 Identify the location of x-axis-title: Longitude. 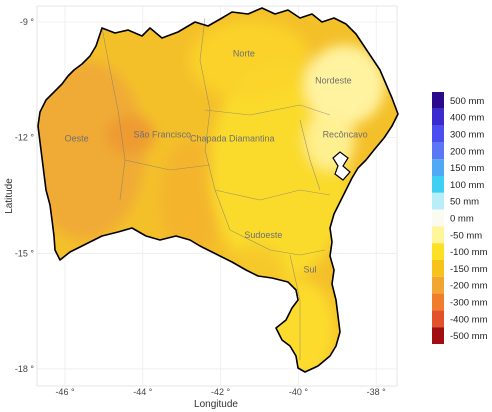
(216, 404).